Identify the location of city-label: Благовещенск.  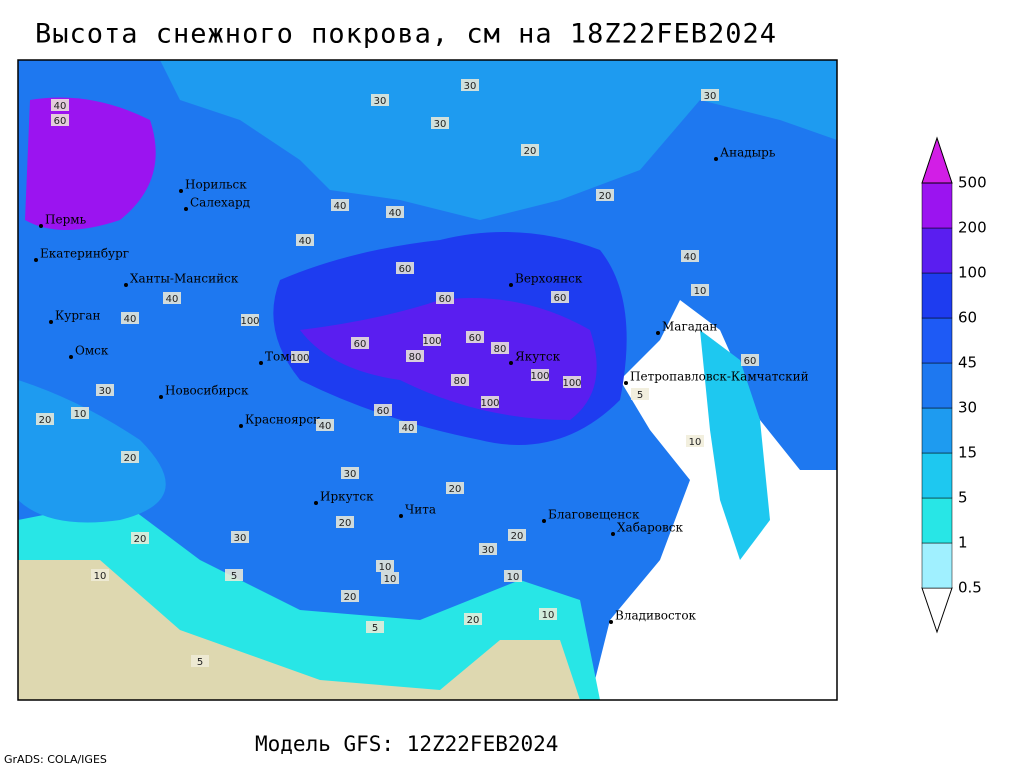
(594, 515).